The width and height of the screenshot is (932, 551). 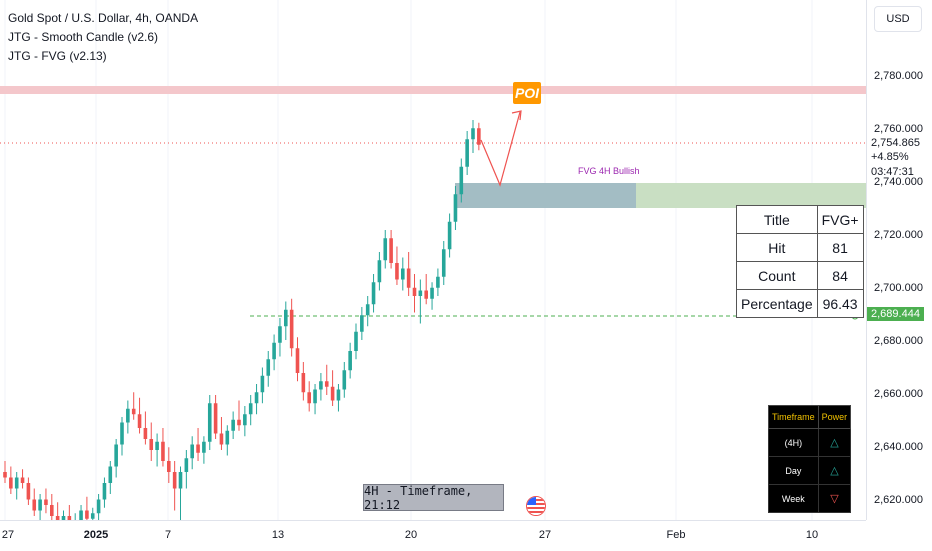 I want to click on date-tick: 13, so click(x=278, y=535).